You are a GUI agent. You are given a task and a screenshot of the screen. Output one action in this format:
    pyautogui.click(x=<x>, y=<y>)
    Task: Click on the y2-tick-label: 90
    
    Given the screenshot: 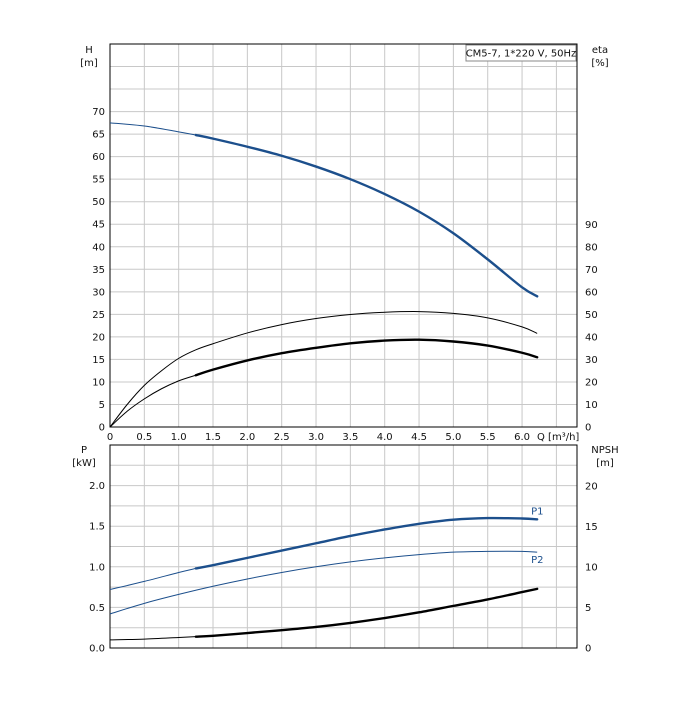 What is the action you would take?
    pyautogui.click(x=591, y=225)
    